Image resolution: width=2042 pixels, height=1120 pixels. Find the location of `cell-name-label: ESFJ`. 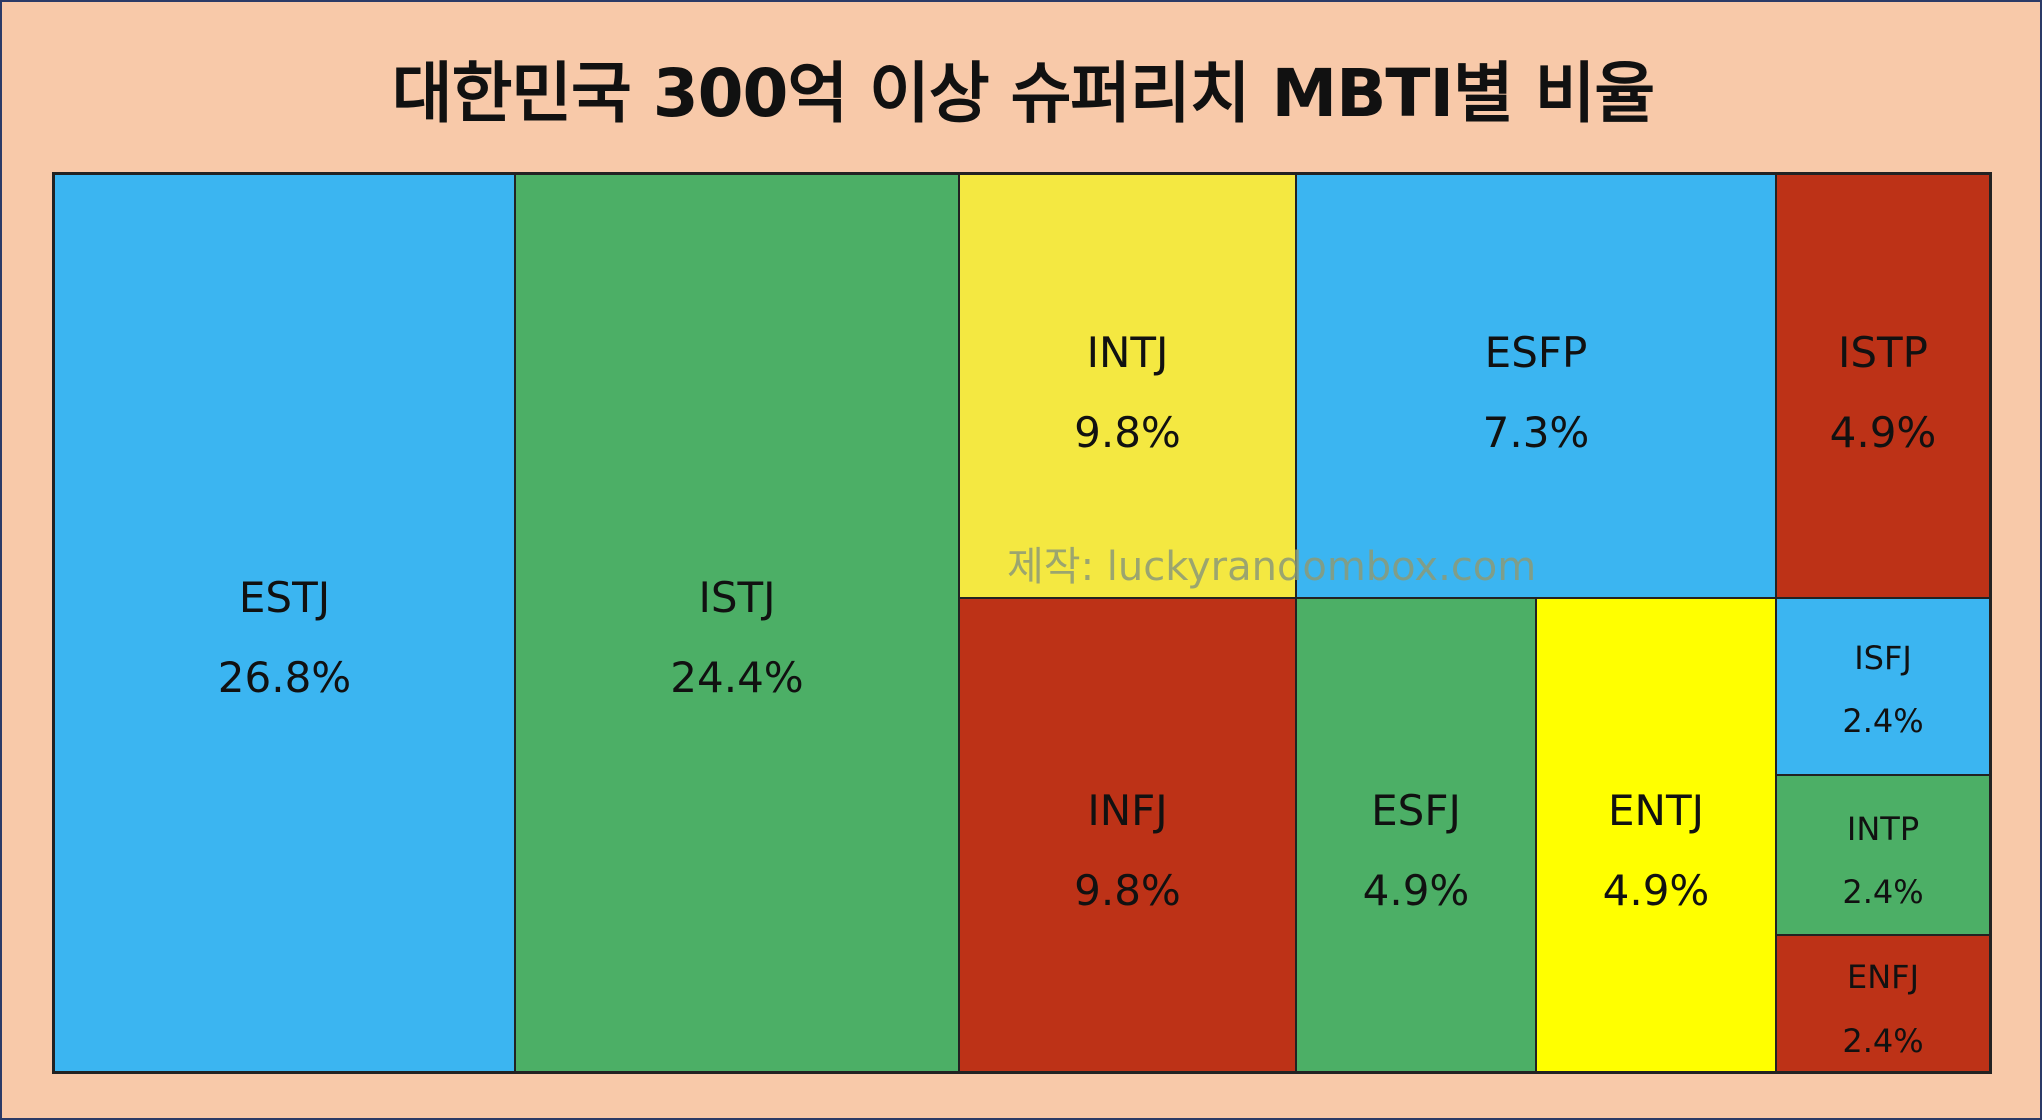

cell-name-label: ESFJ is located at coordinates (1416, 810).